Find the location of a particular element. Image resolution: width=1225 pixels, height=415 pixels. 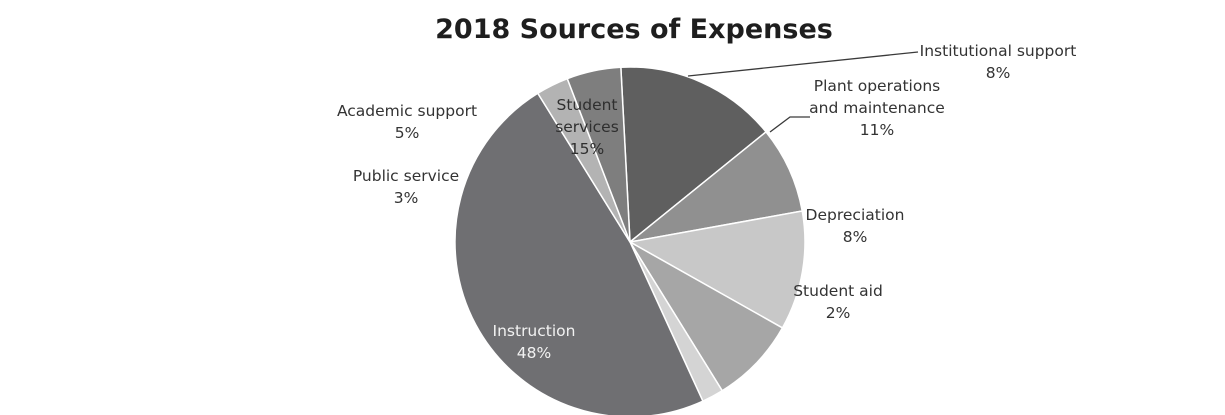

data-label-depreciation: Depreciation 8% is located at coordinates (855, 226).